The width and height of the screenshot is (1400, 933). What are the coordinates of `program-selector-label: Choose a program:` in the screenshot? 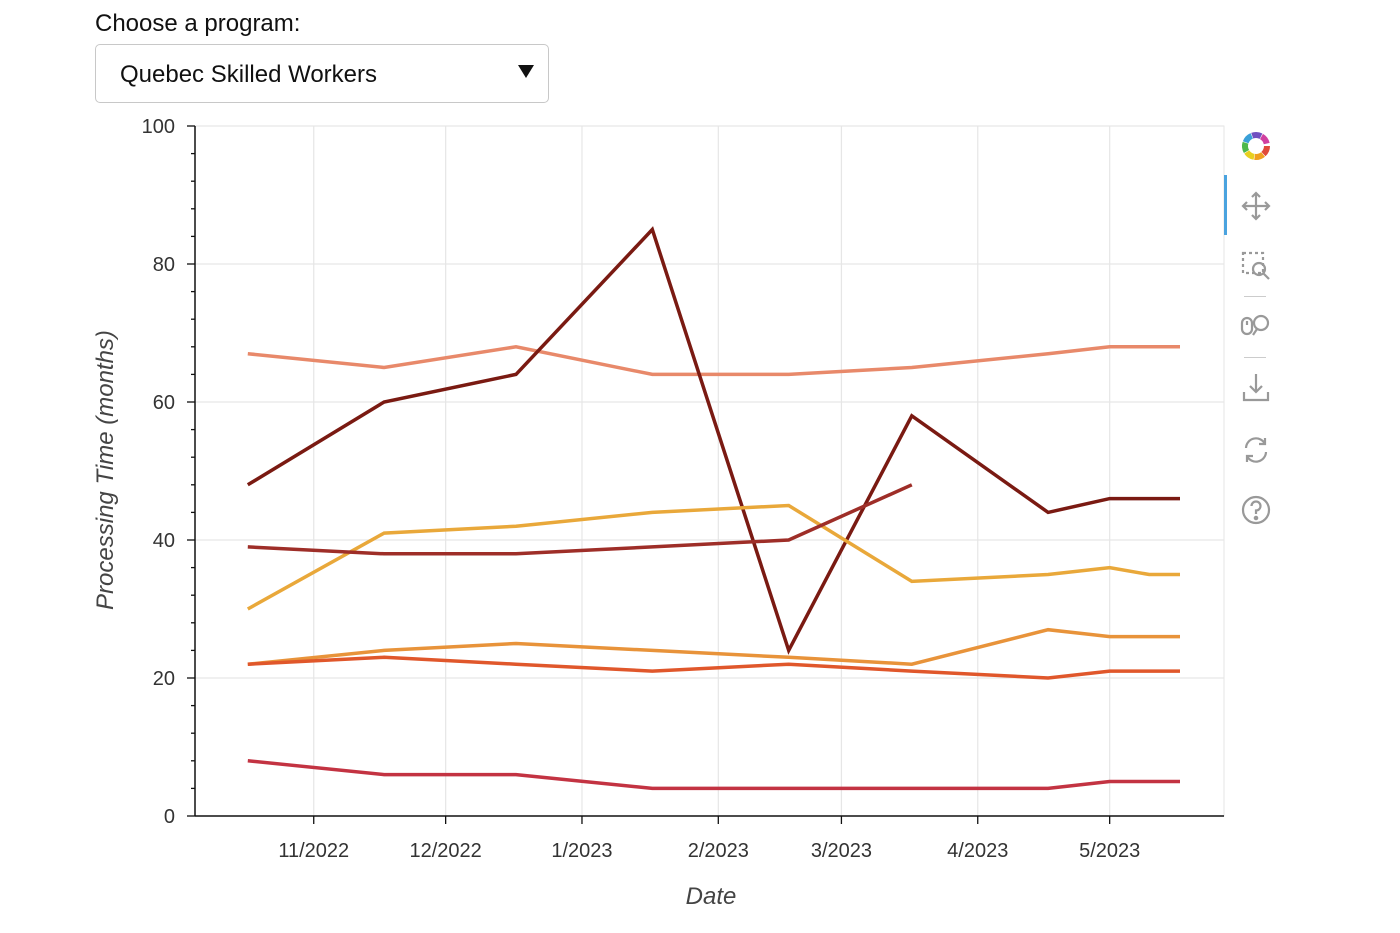 It's located at (198, 23).